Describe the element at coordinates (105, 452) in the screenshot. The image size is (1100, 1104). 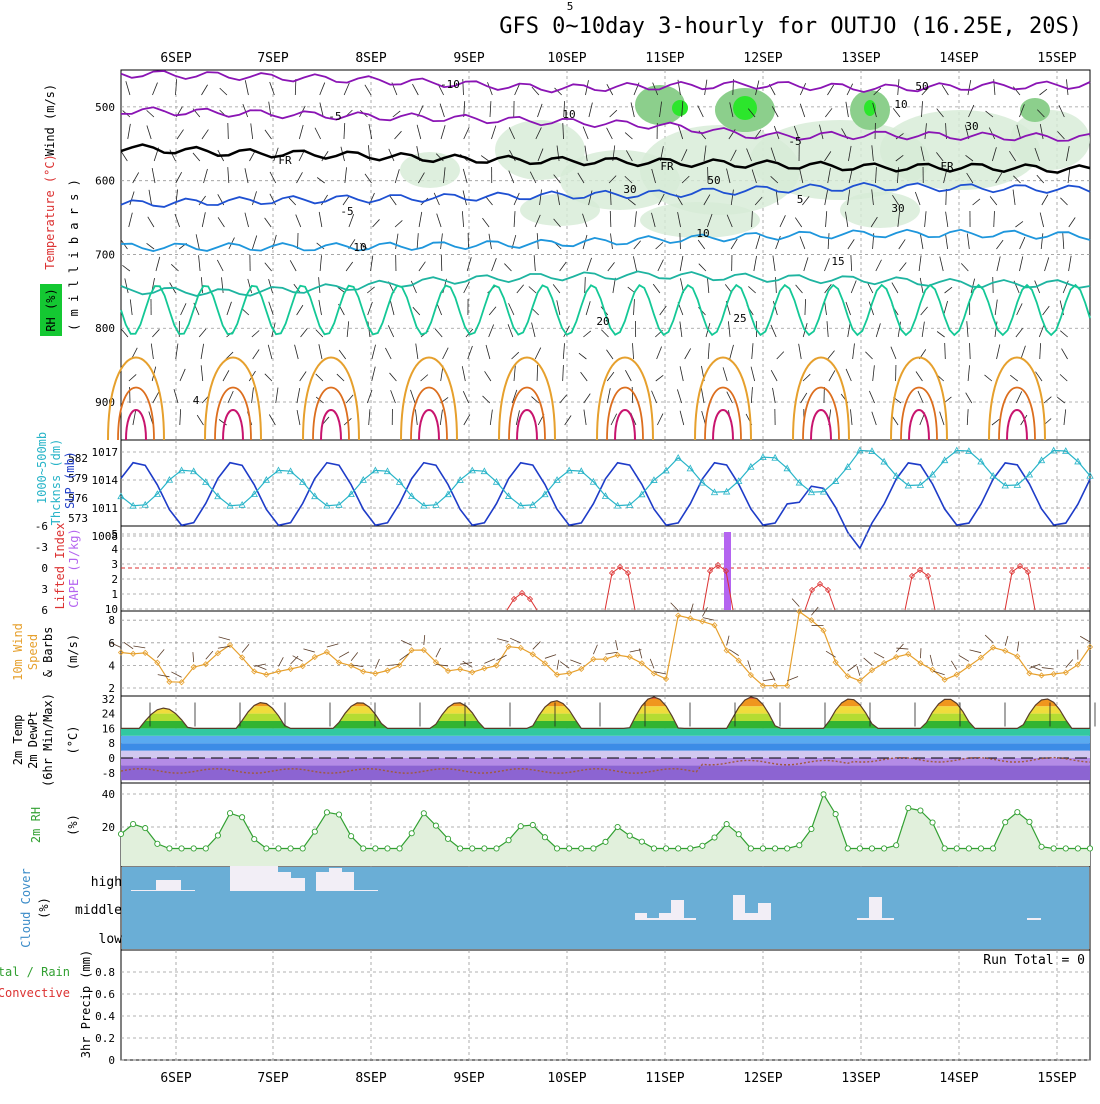
I see `slp-tick-0: 1017` at that location.